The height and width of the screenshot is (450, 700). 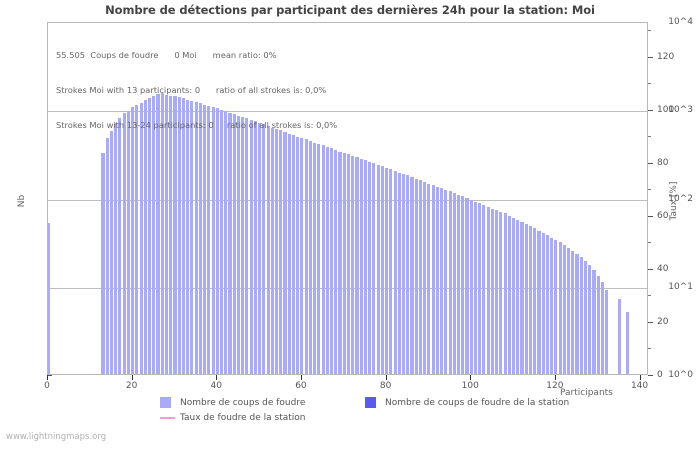 I want to click on x-axis-tick-label: 0, so click(x=47, y=386).